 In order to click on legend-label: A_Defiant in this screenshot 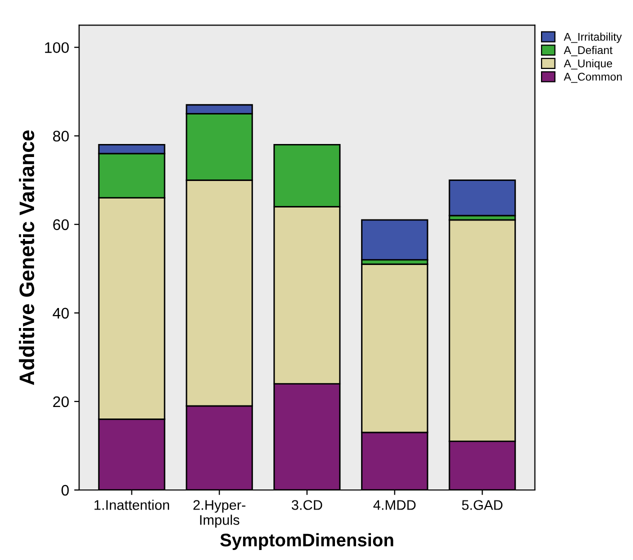, I will do `click(588, 51)`.